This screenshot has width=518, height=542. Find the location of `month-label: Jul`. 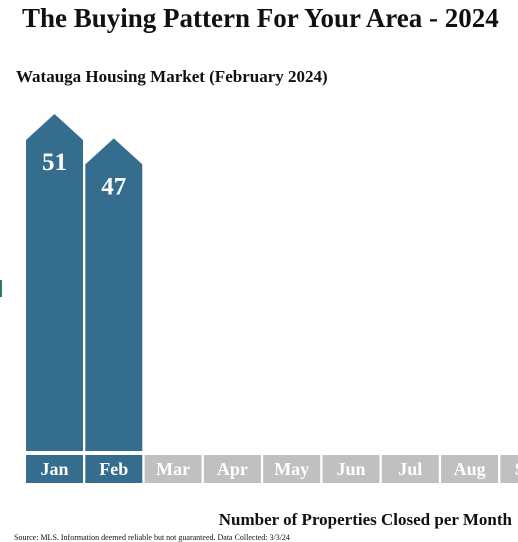

month-label: Jul is located at coordinates (410, 469).